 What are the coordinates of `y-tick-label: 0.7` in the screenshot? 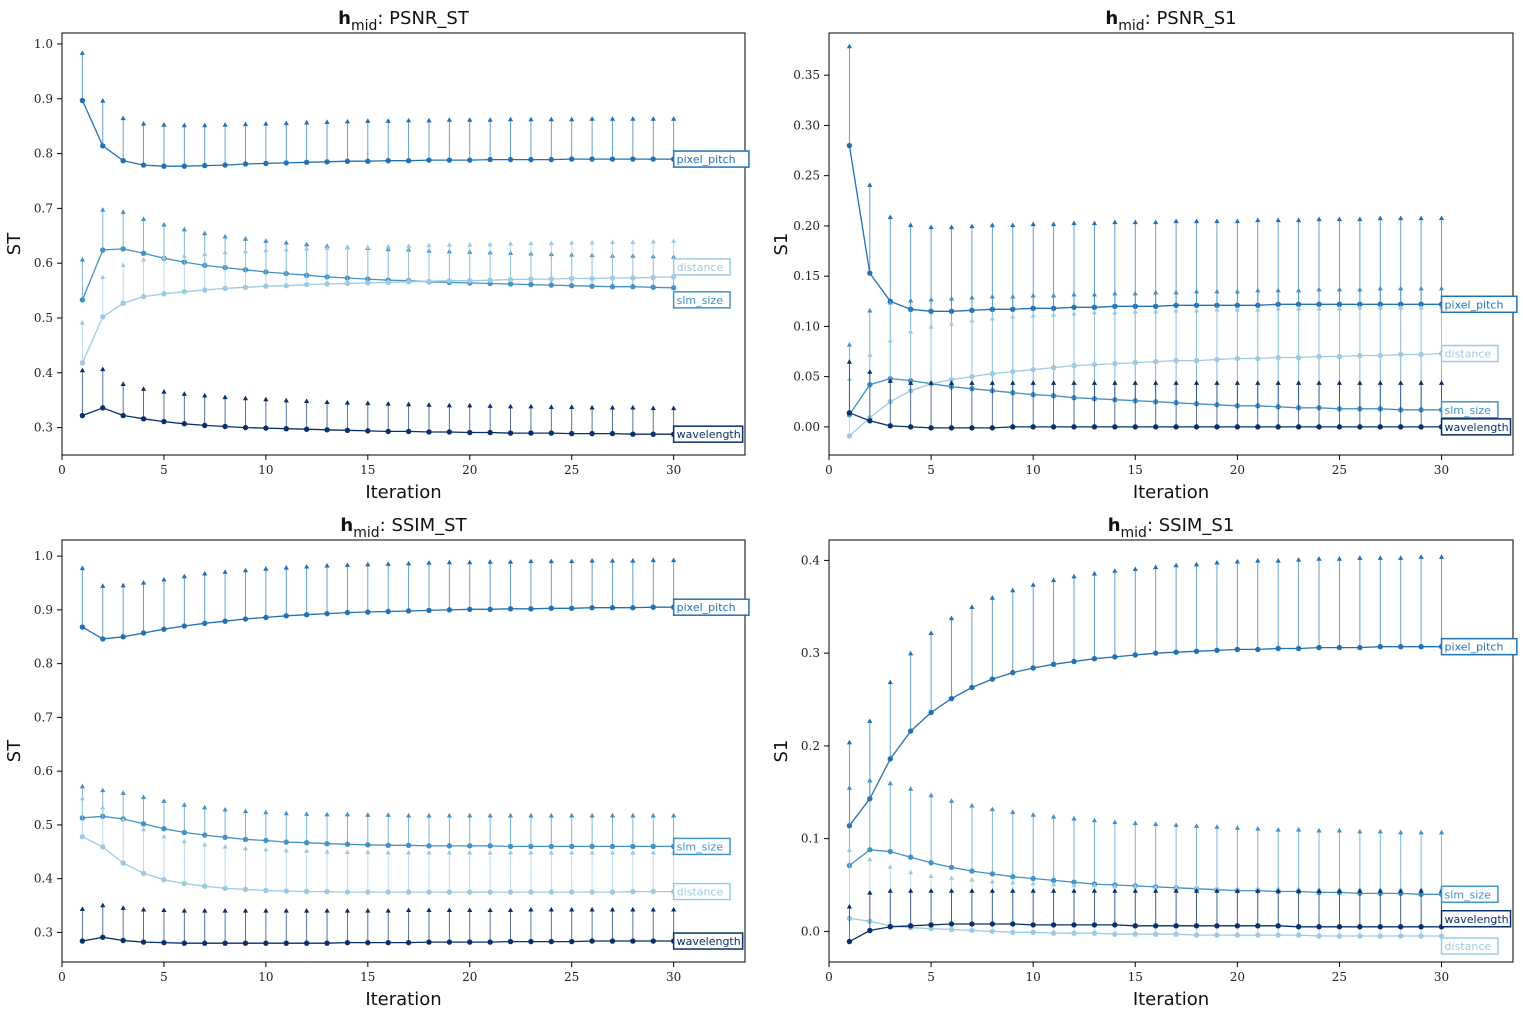 It's located at (43, 208).